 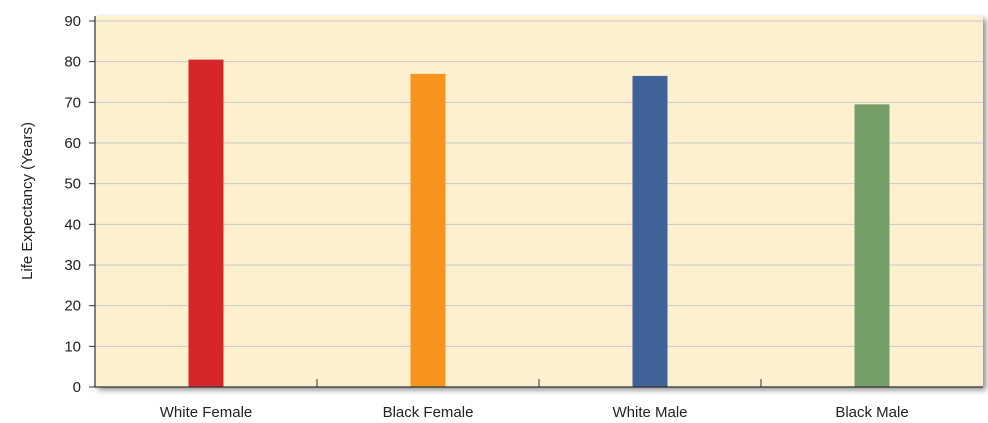 I want to click on y-tick-label: 30, so click(x=72, y=265).